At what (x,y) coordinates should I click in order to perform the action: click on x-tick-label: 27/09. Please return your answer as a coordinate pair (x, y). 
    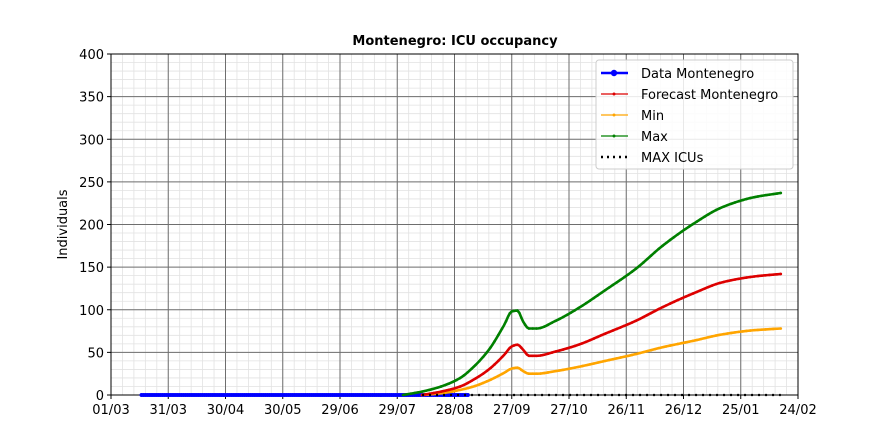
    Looking at the image, I should click on (511, 410).